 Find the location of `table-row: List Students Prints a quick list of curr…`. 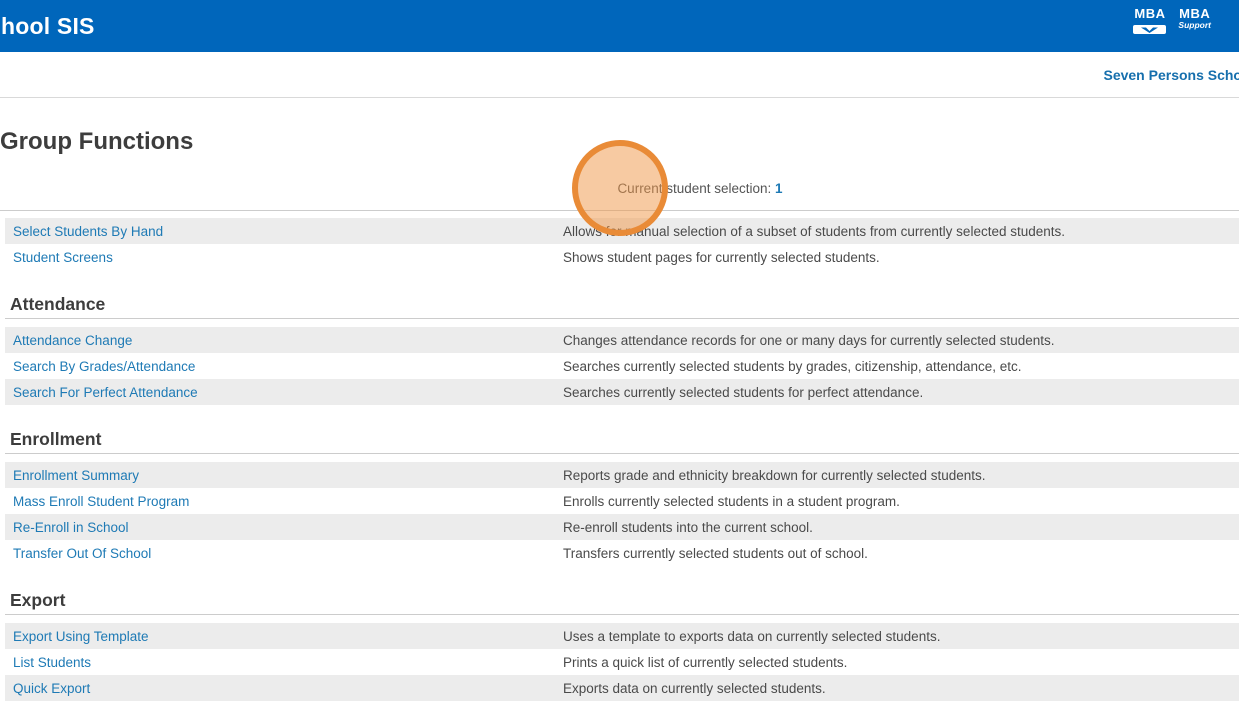

table-row: List Students Prints a quick list of curr… is located at coordinates (622, 662).